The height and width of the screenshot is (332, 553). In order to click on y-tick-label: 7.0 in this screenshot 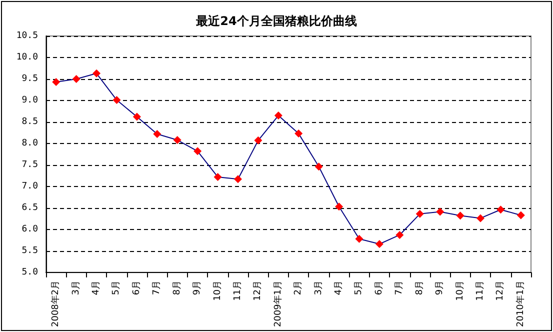, I will do `click(30, 186)`.